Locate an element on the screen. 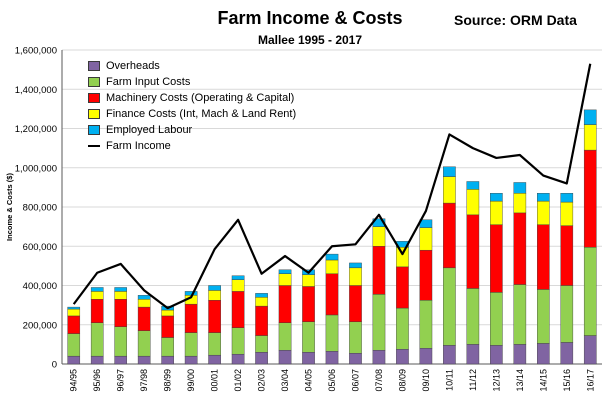 Image resolution: width=614 pixels, height=407 pixels. x-tick-label: 02/03 is located at coordinates (262, 380).